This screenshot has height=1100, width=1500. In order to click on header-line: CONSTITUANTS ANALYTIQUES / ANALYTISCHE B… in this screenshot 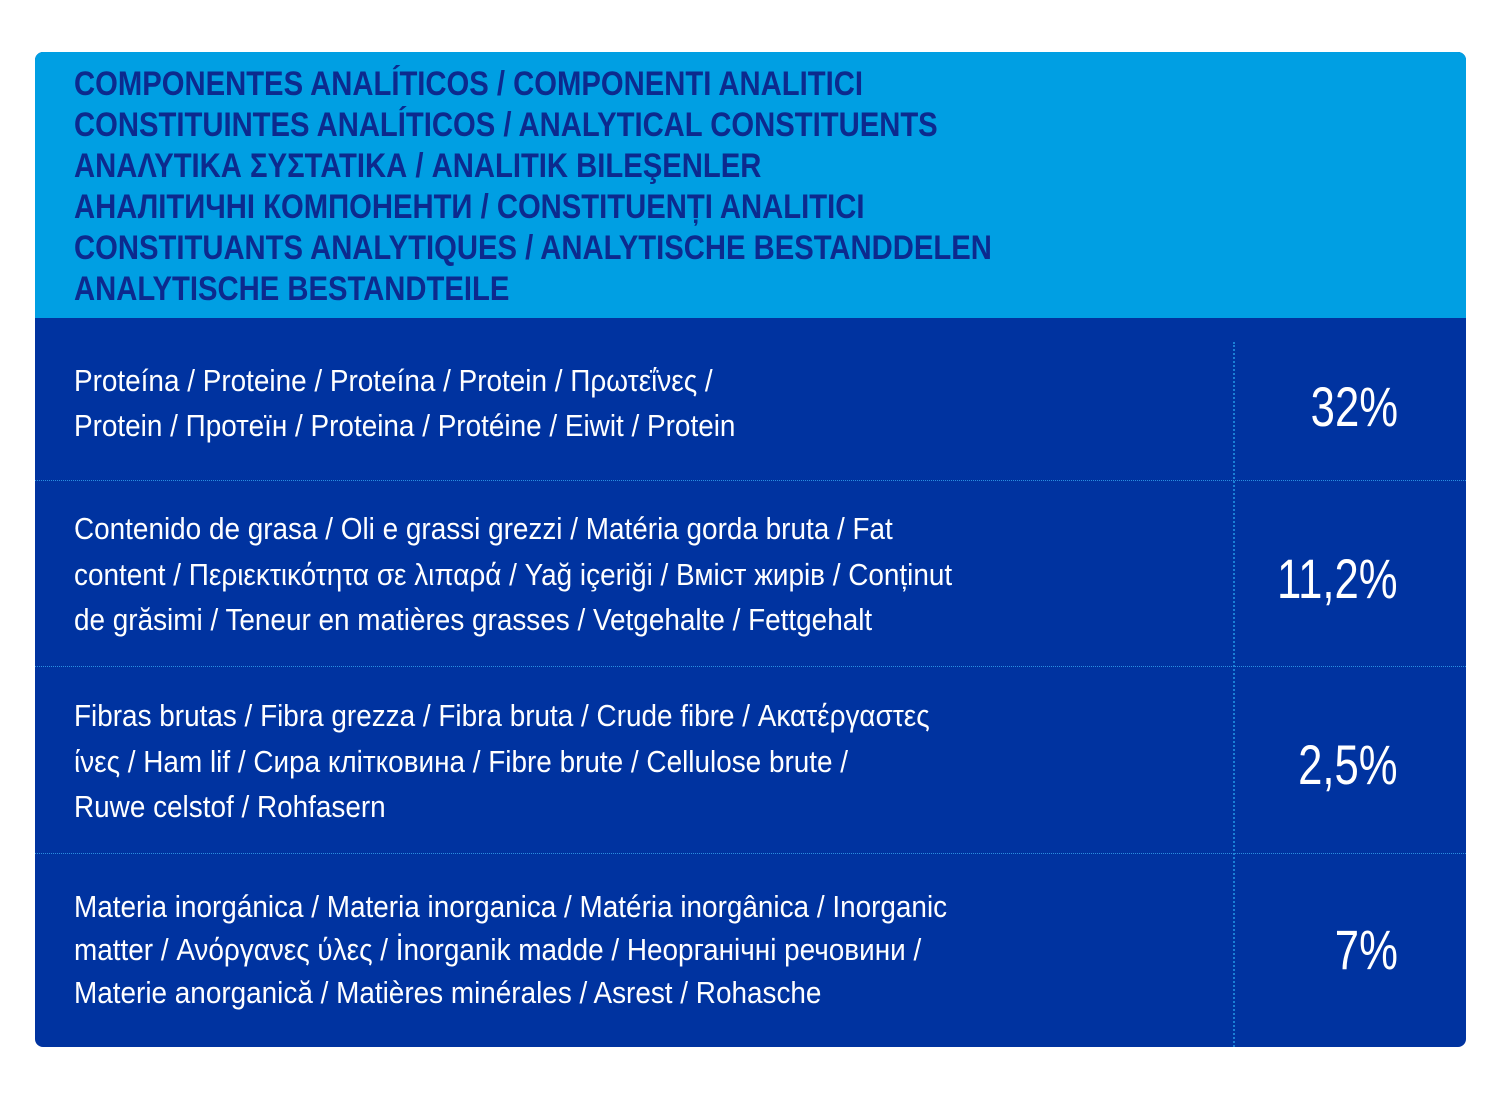, I will do `click(533, 248)`.